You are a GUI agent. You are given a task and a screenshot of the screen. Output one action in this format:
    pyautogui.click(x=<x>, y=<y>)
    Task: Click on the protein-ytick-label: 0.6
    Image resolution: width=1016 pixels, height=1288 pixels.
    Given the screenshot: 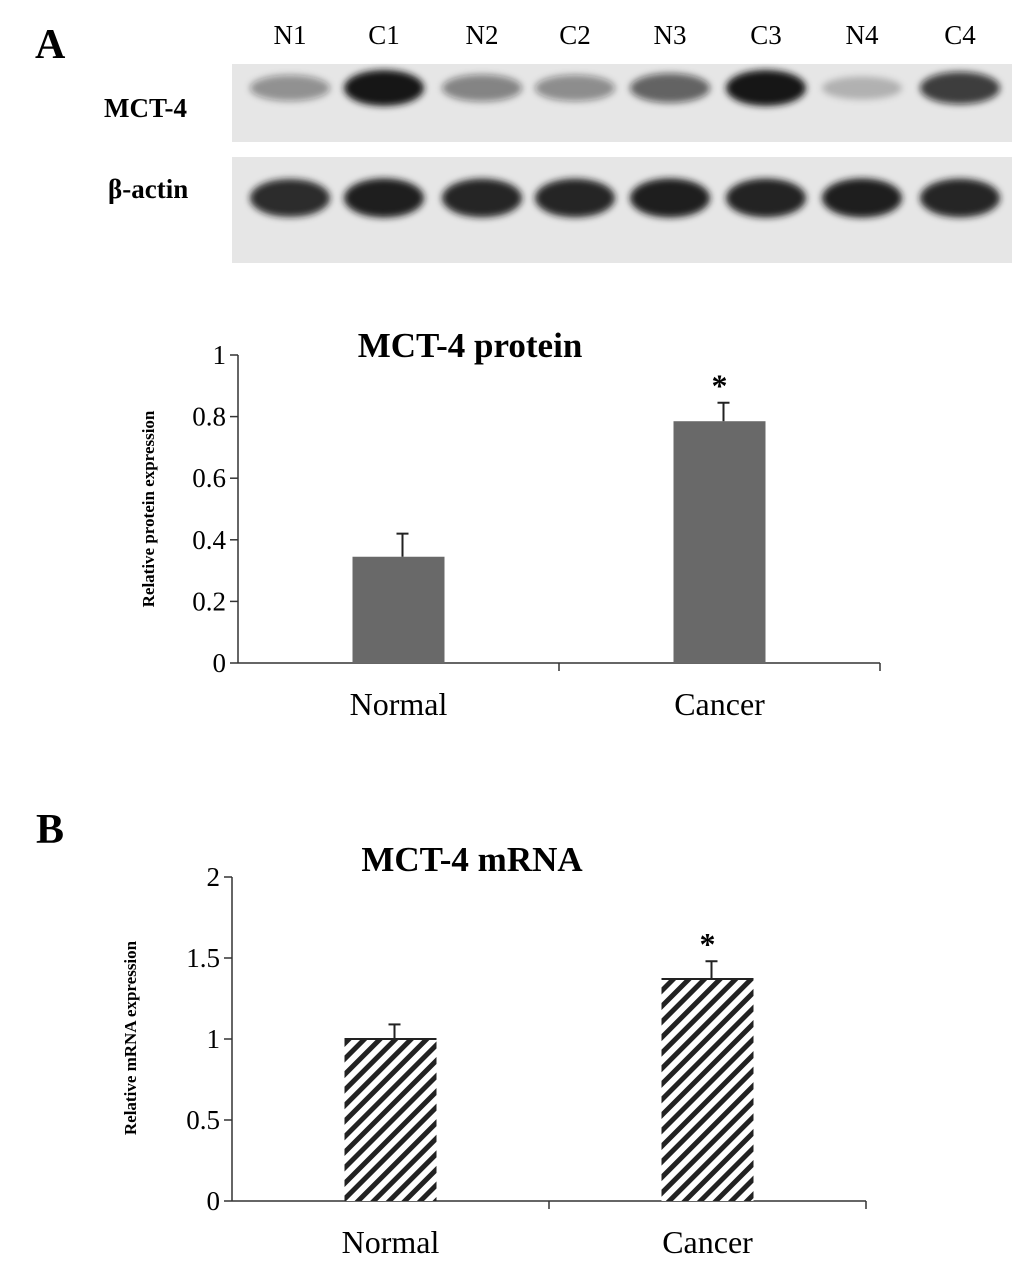 What is the action you would take?
    pyautogui.click(x=209, y=478)
    